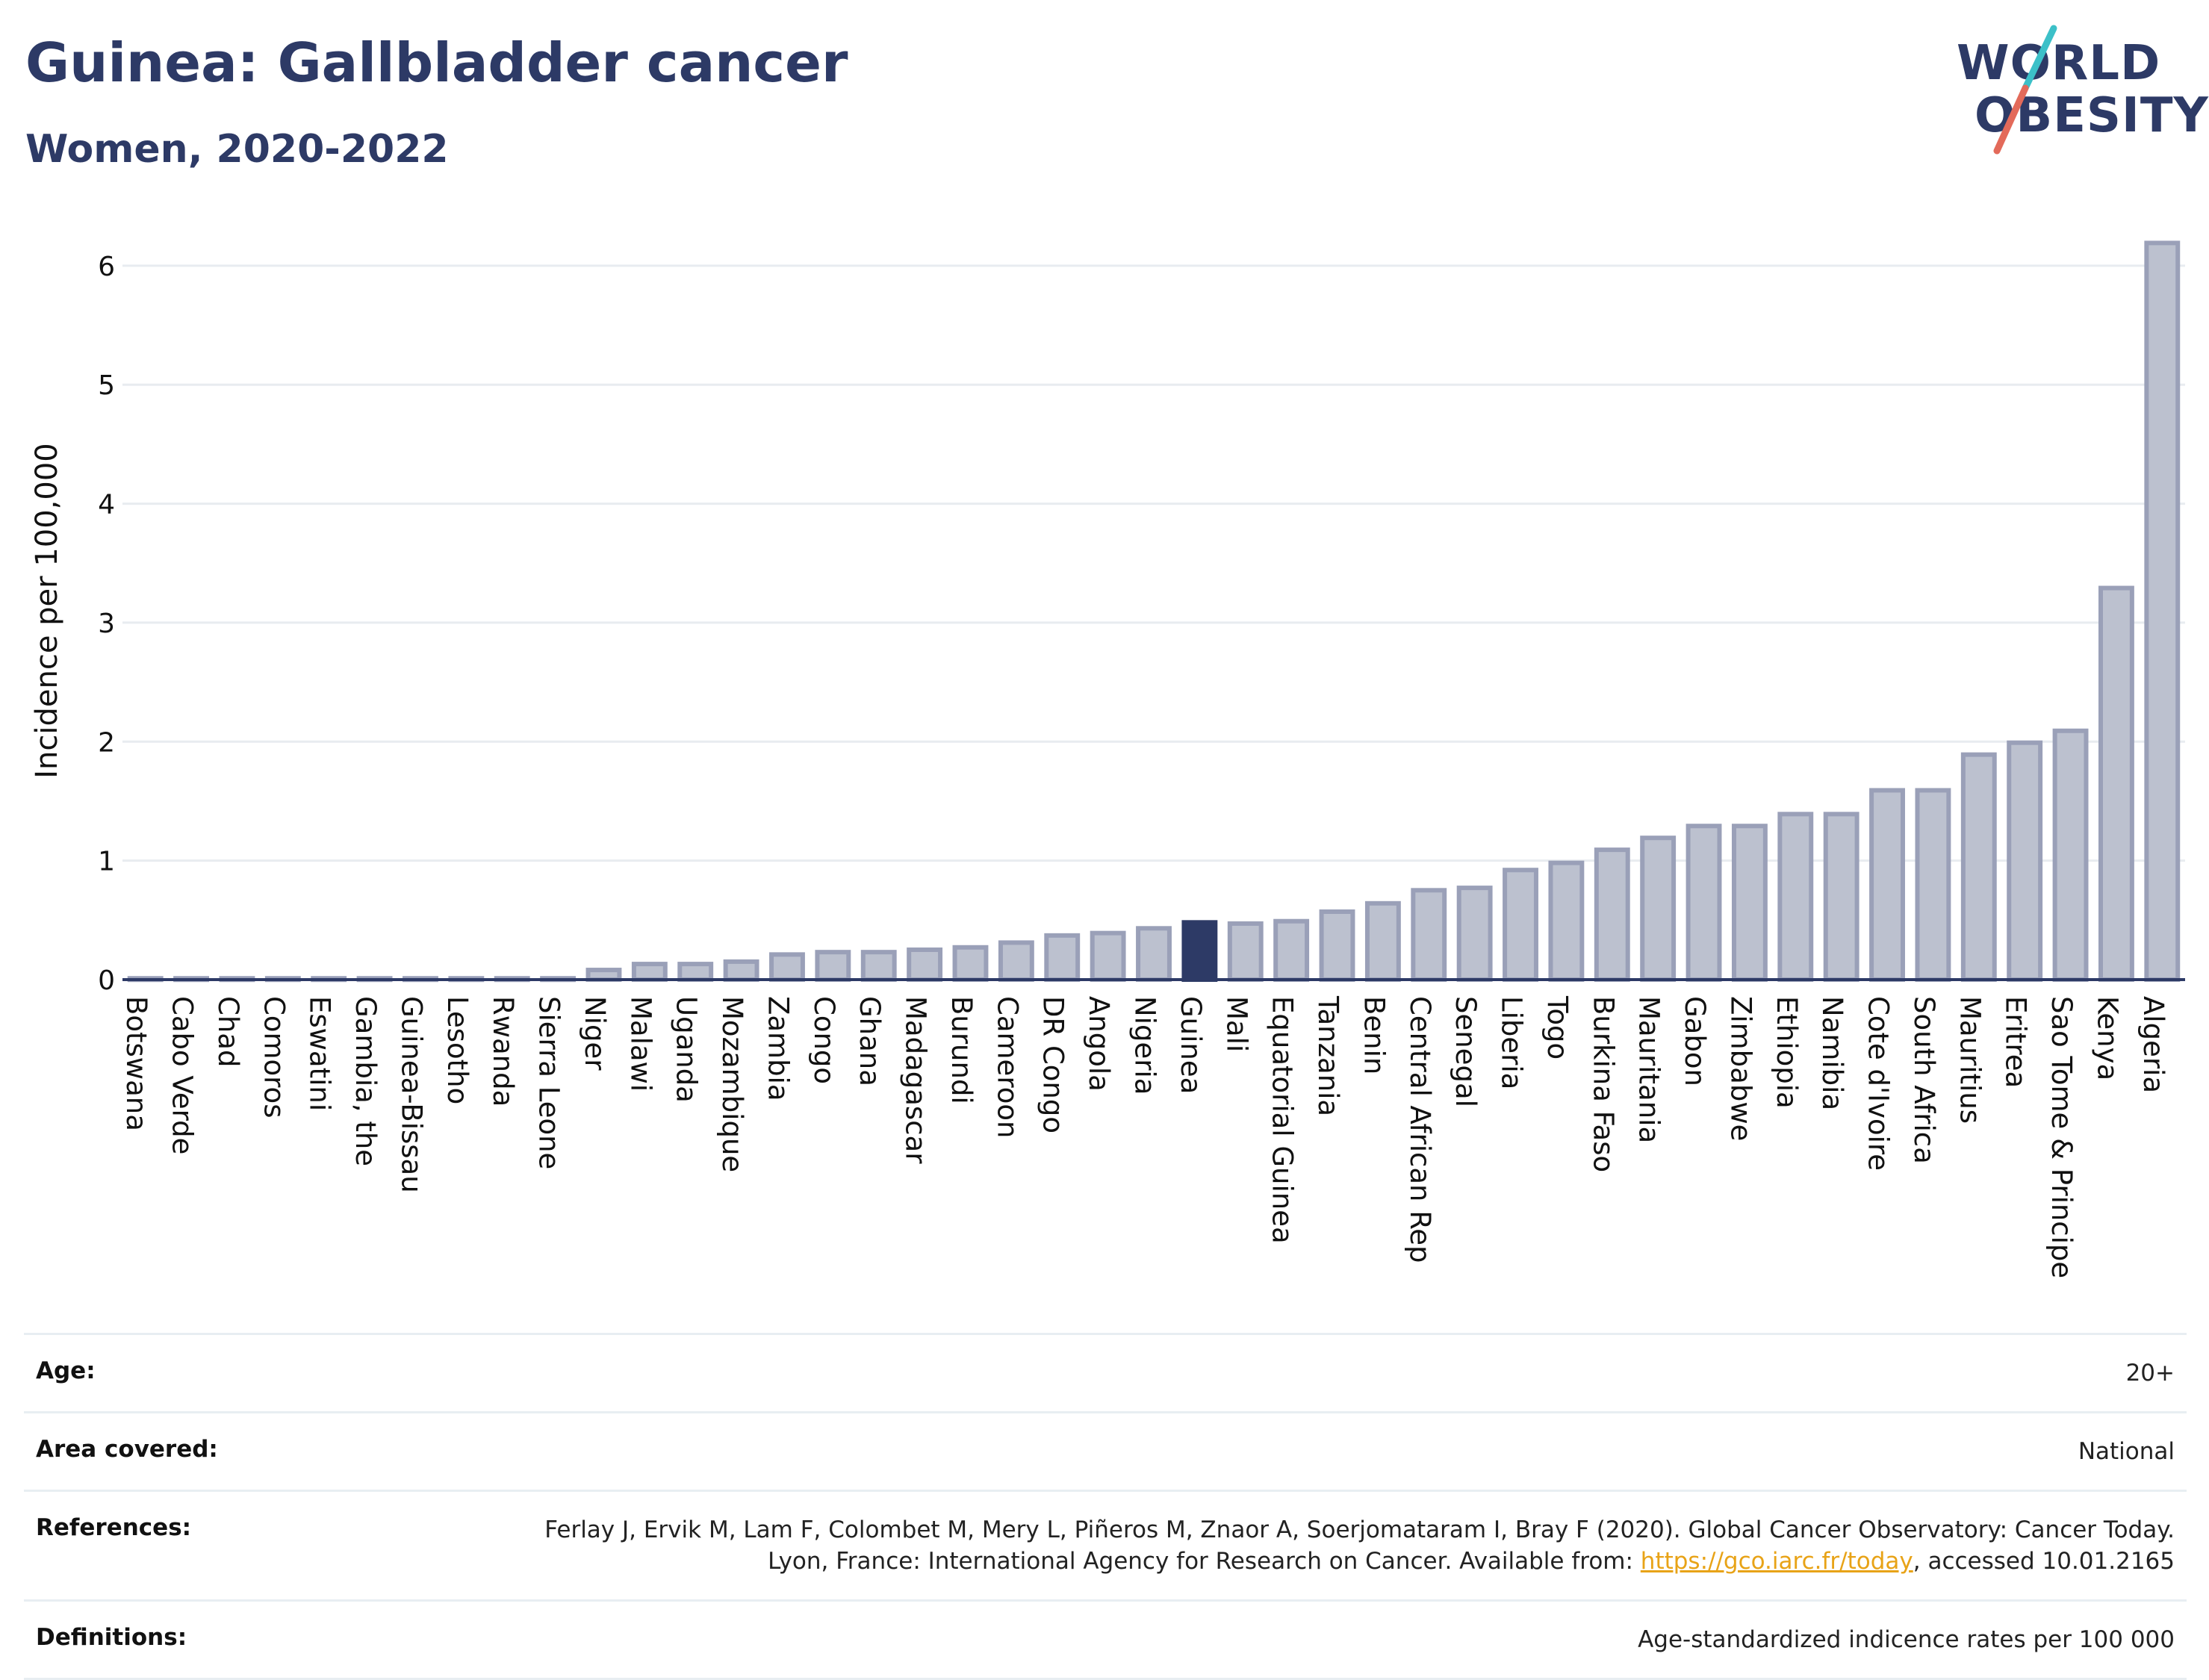  What do you see at coordinates (1108, 956) in the screenshot?
I see `bar-angola` at bounding box center [1108, 956].